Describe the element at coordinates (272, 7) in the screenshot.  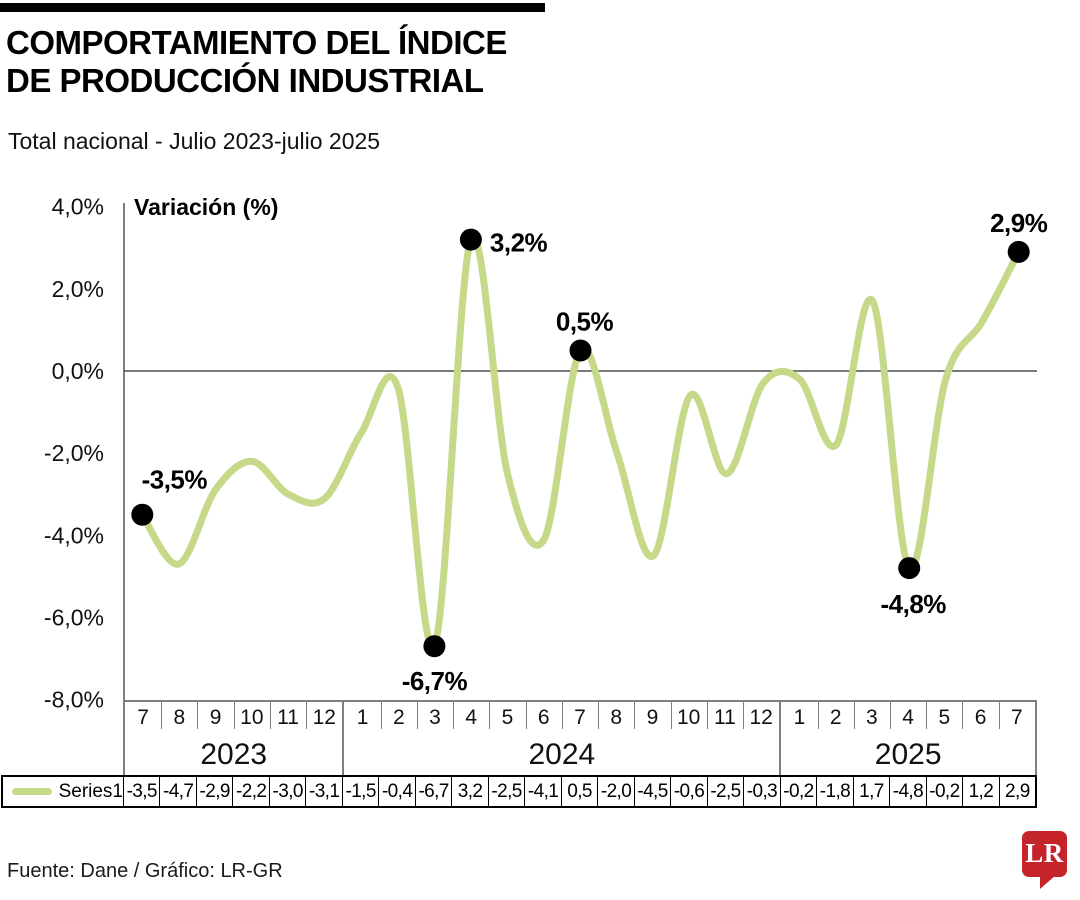
I see `header-accent-bar` at that location.